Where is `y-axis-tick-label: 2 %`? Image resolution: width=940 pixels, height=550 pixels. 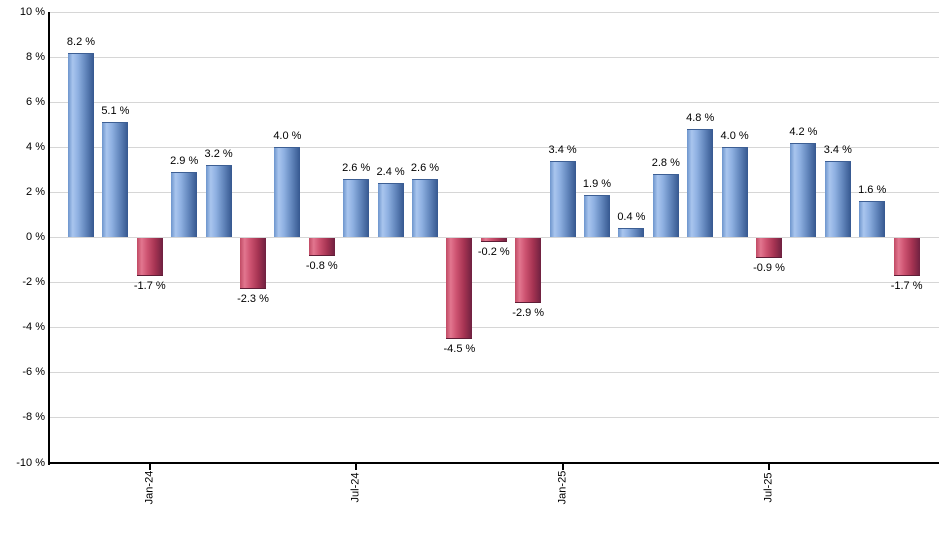 y-axis-tick-label: 2 % is located at coordinates (35, 191).